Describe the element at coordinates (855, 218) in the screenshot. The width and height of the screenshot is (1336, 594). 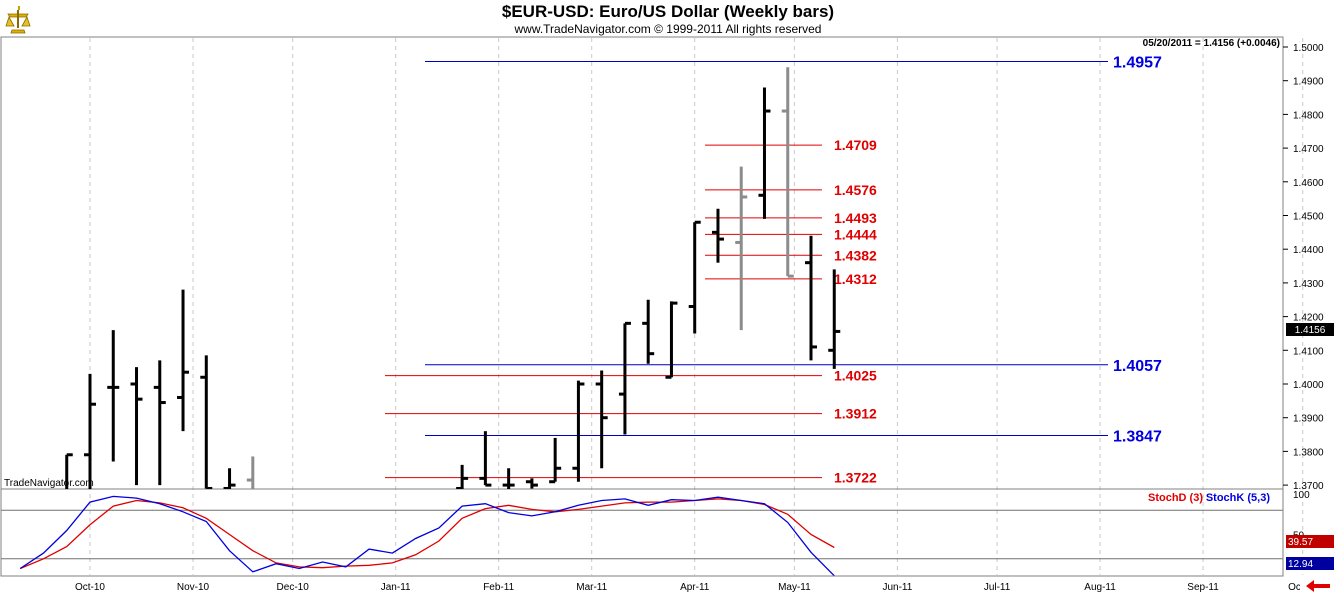
I see `fib-level-label: 1.4493` at that location.